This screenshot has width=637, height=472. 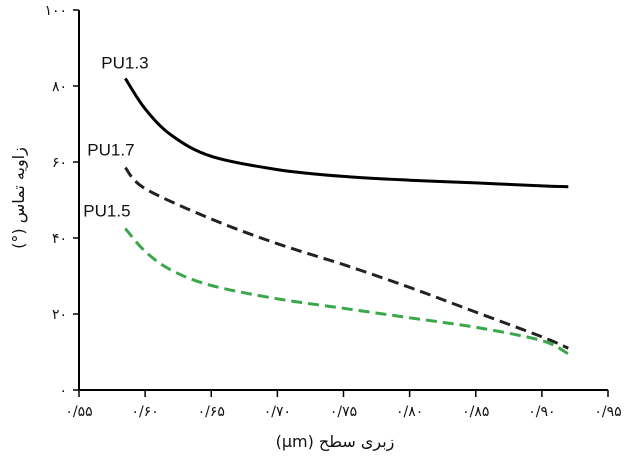 What do you see at coordinates (335, 442) in the screenshot?
I see `x-axis-title: زبری سطح (µm)` at bounding box center [335, 442].